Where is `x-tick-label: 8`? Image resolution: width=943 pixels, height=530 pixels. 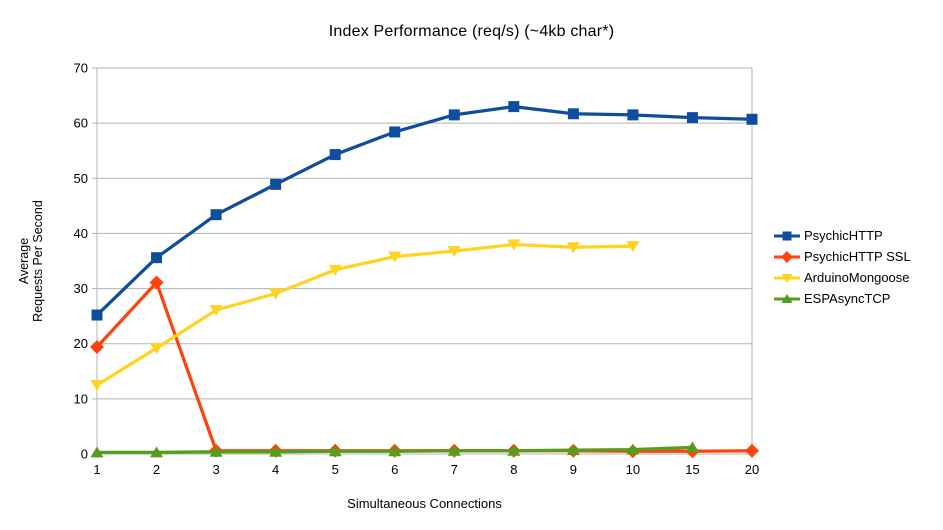 x-tick-label: 8 is located at coordinates (513, 469).